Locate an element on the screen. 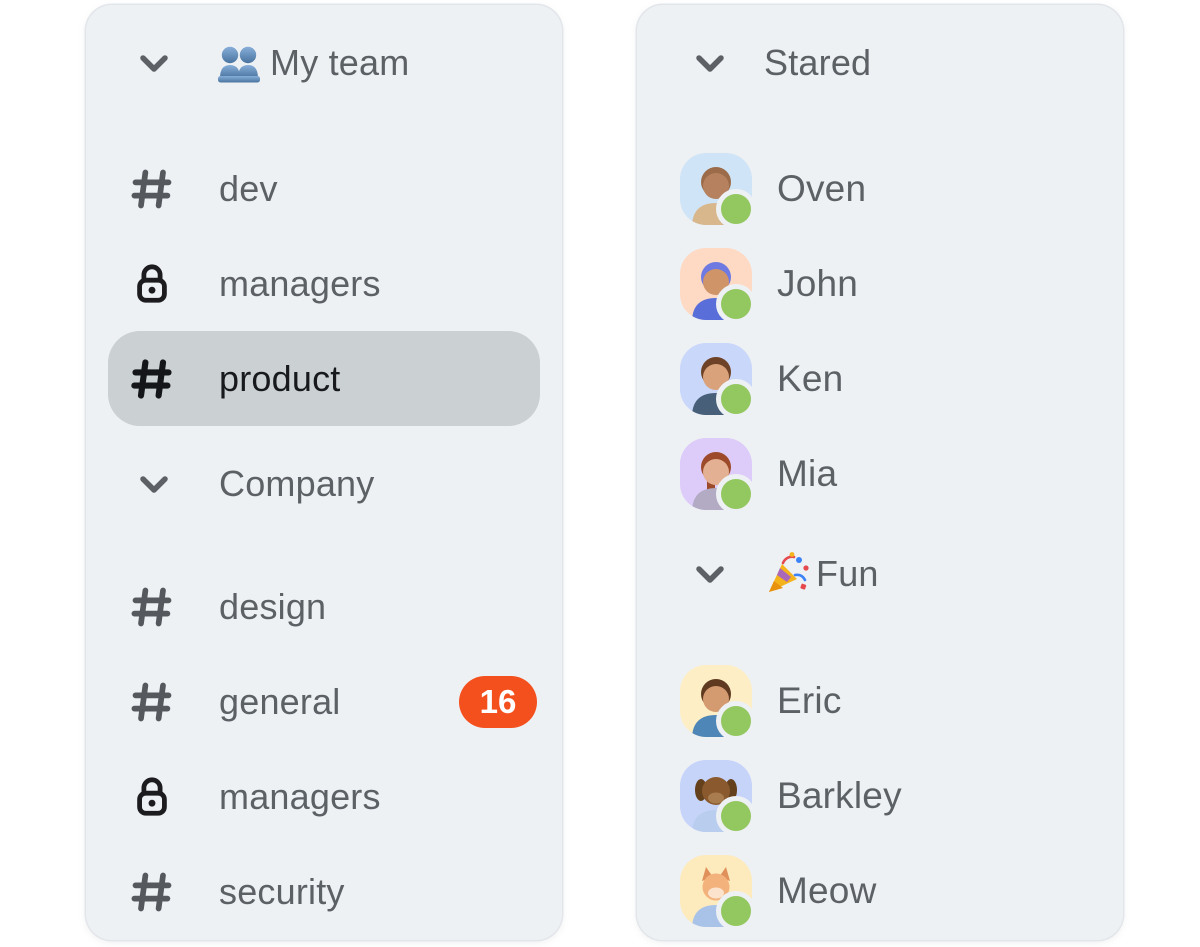  channel-item-managers: managers is located at coordinates (324, 283).